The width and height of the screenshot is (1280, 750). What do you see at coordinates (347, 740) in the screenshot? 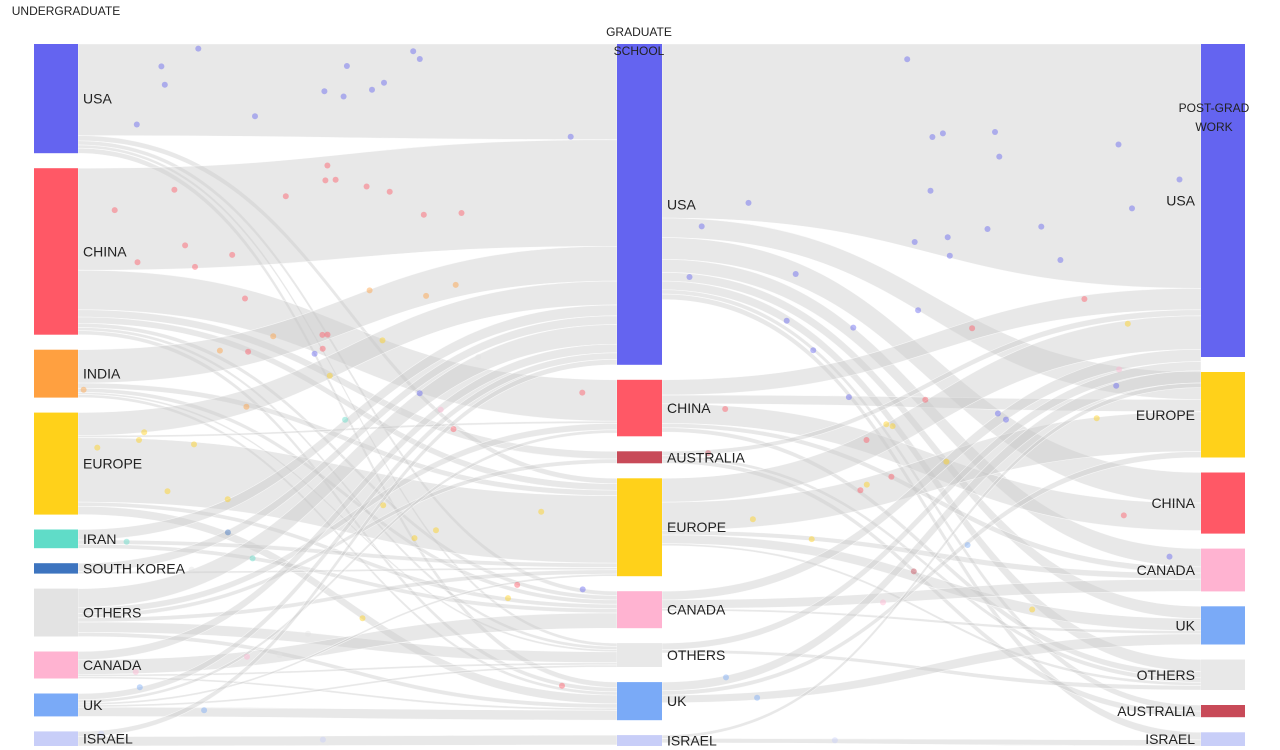
I see `flow-link-ug-israel-to-gs-israel` at bounding box center [347, 740].